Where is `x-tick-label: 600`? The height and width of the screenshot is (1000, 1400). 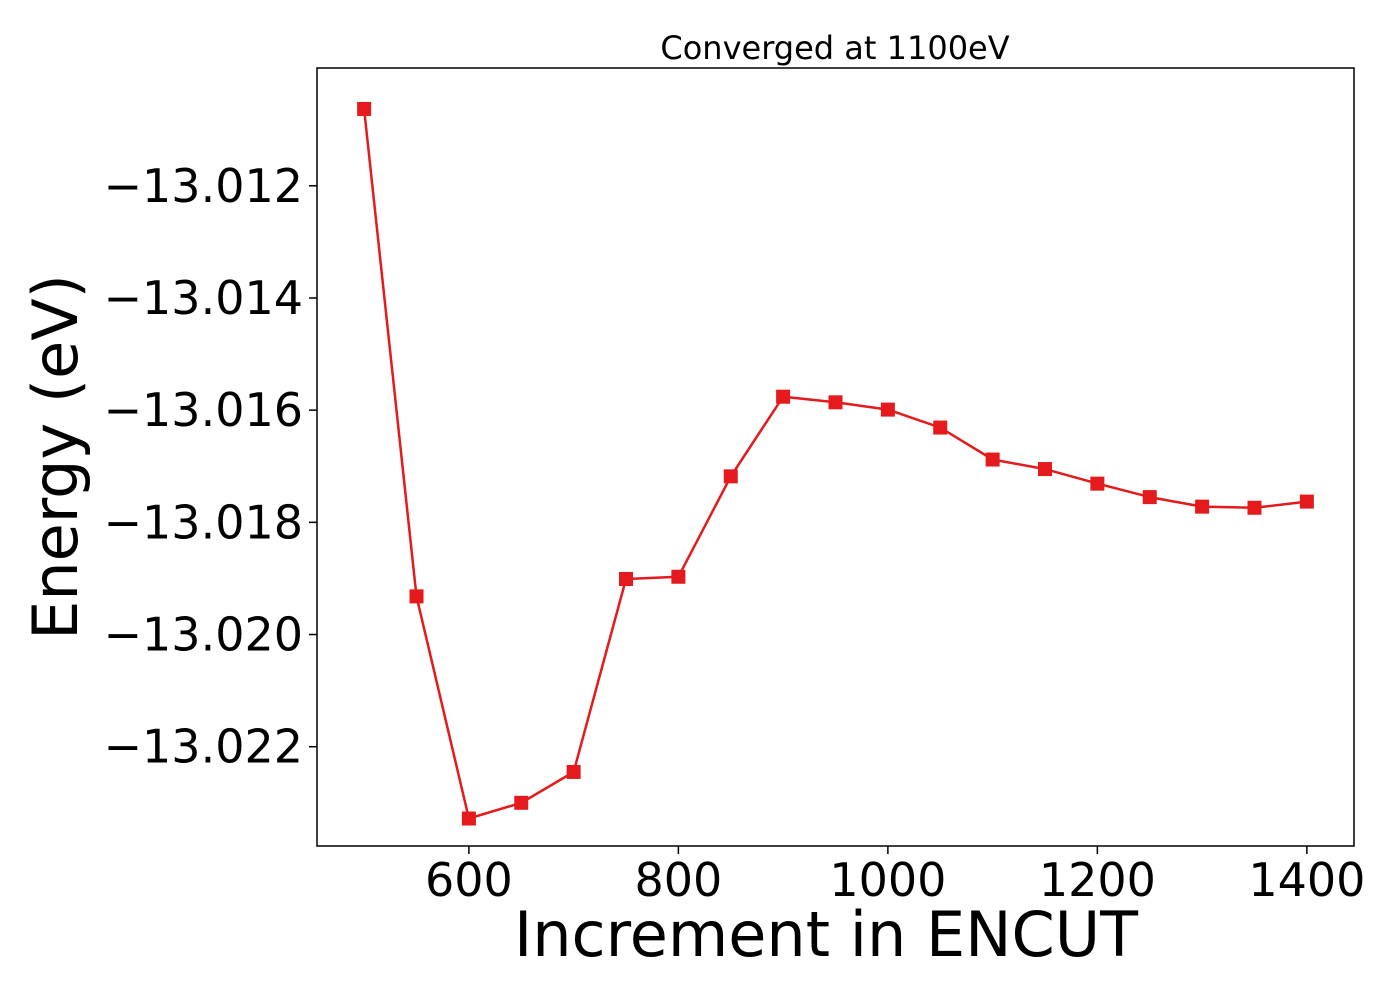
x-tick-label: 600 is located at coordinates (469, 880).